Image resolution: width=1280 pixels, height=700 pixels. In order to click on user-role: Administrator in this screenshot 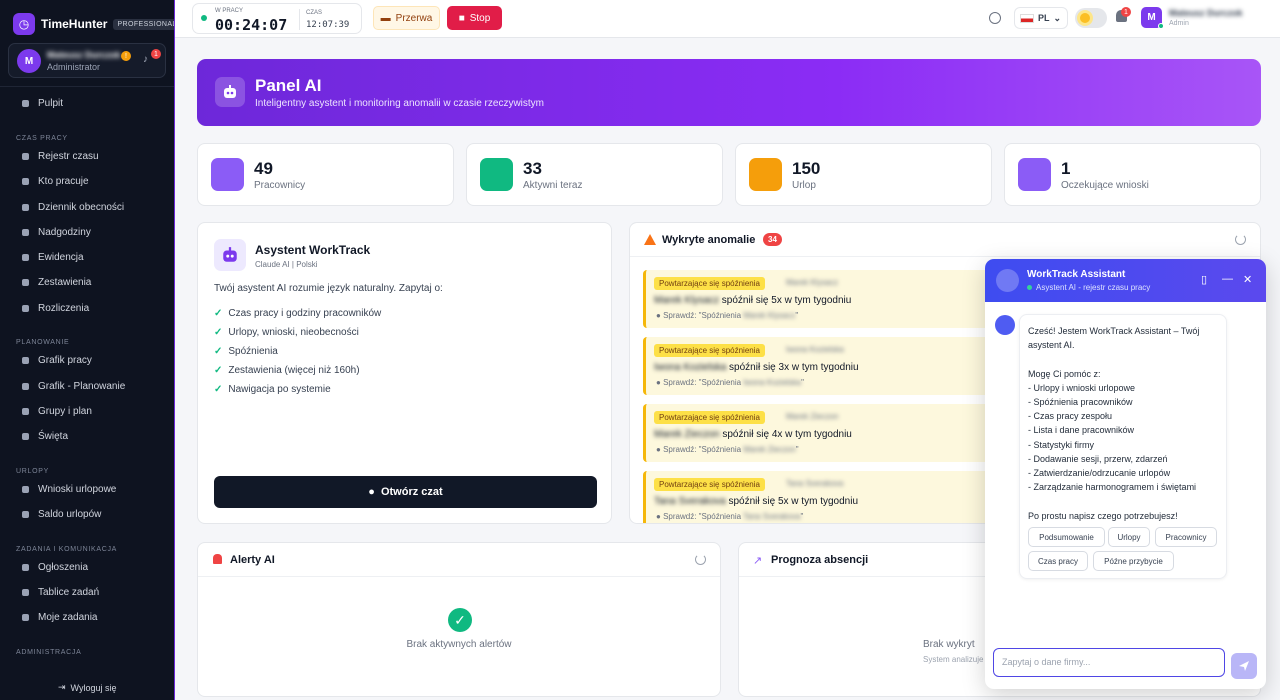, I will do `click(74, 67)`.